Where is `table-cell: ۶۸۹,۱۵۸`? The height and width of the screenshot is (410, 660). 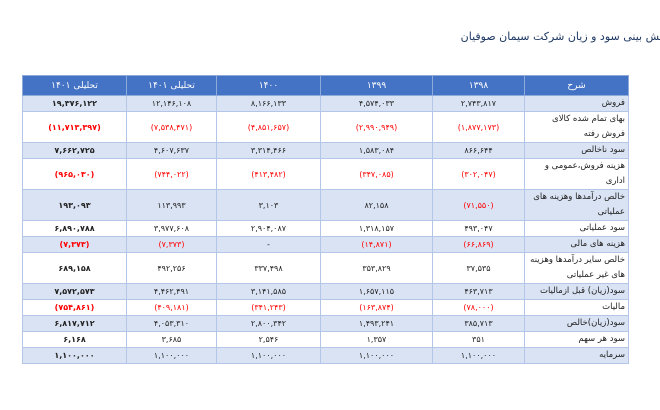 table-cell: ۶۸۹,۱۵۸ is located at coordinates (74, 268).